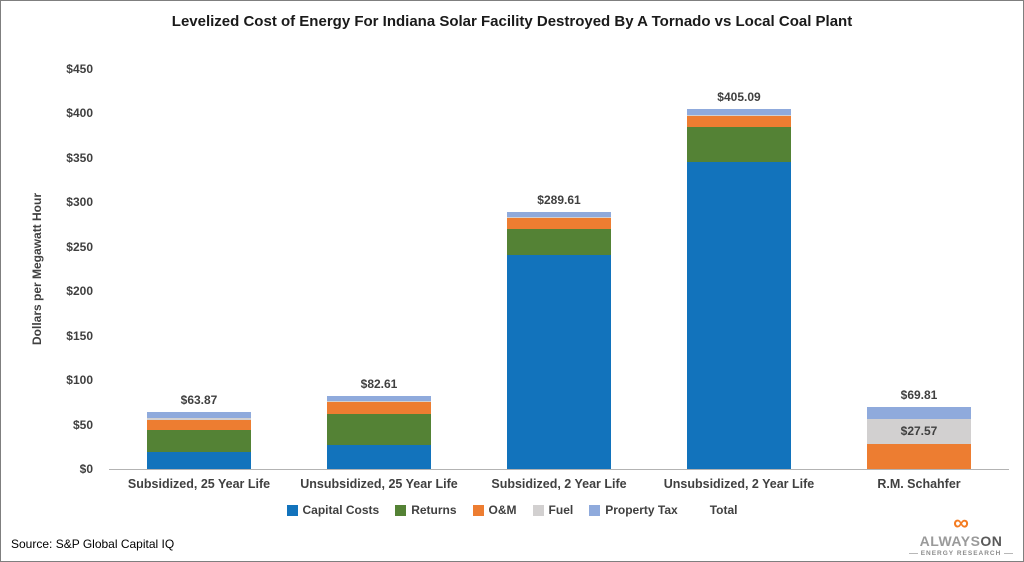  I want to click on x-category-label: Unsubsidized, 2 Year Life, so click(739, 484).